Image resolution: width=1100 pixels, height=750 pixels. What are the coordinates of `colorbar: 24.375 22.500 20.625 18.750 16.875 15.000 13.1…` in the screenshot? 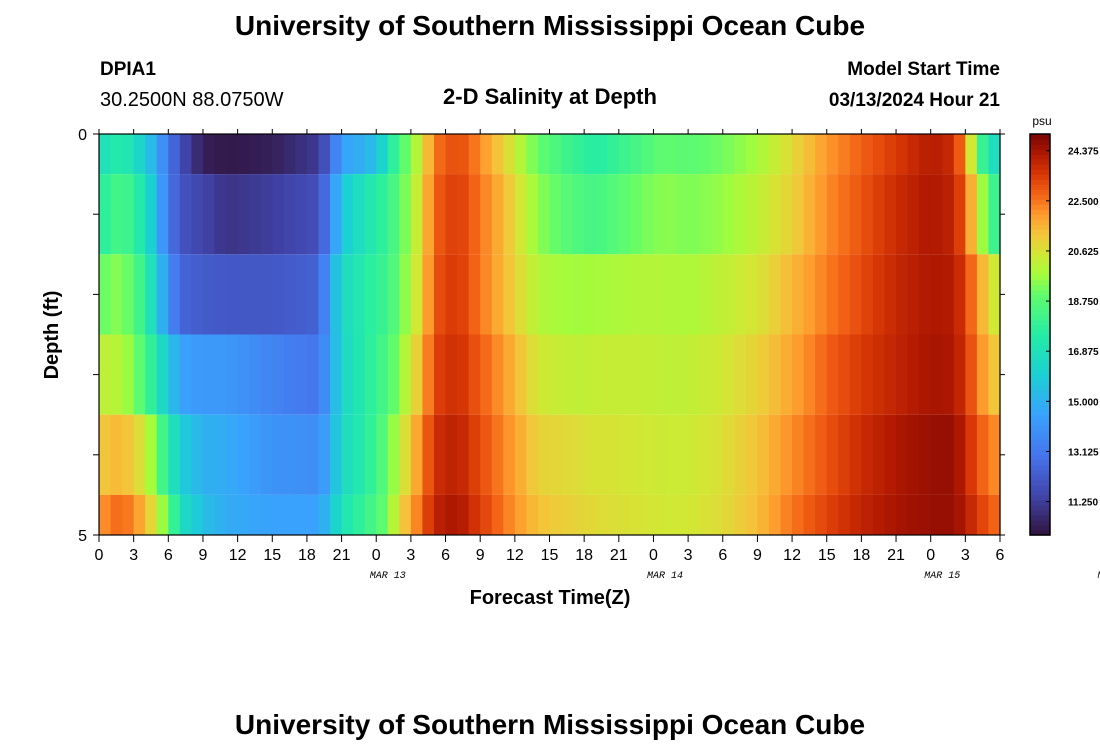 It's located at (1064, 334).